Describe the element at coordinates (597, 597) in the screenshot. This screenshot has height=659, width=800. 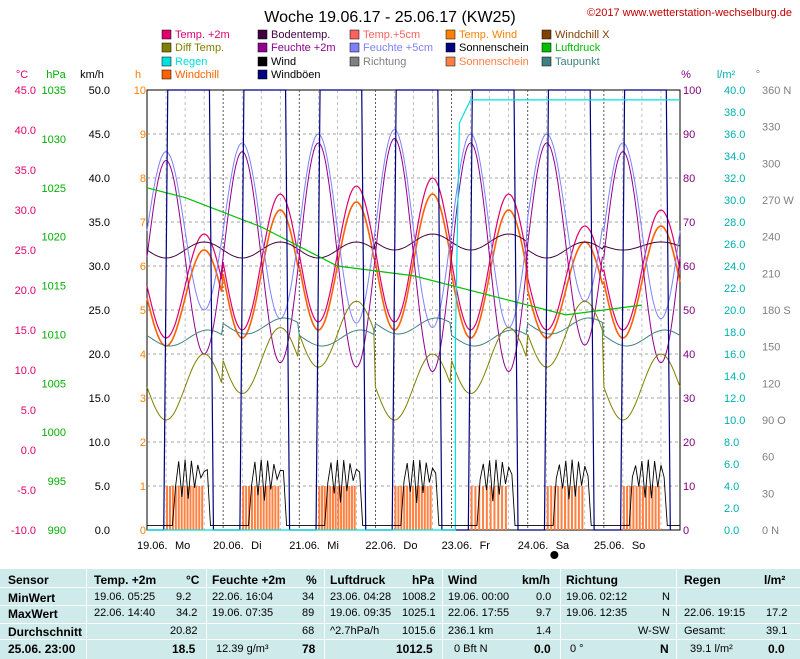
I see `min-dir-time: 19.06. 02:12` at that location.